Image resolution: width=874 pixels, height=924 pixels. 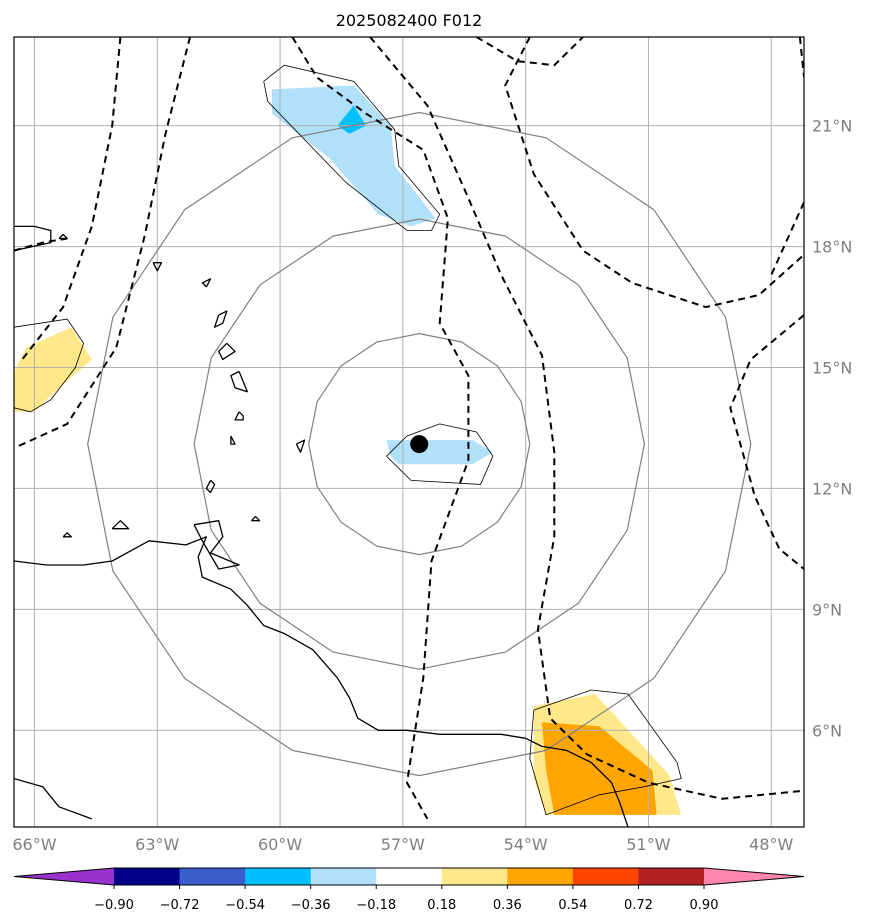 What do you see at coordinates (704, 905) in the screenshot?
I see `colorbar-tick-label: 0.90` at bounding box center [704, 905].